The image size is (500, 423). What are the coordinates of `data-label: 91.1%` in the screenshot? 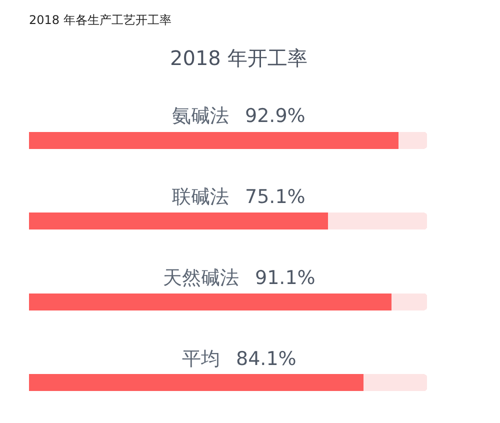 It's located at (285, 278).